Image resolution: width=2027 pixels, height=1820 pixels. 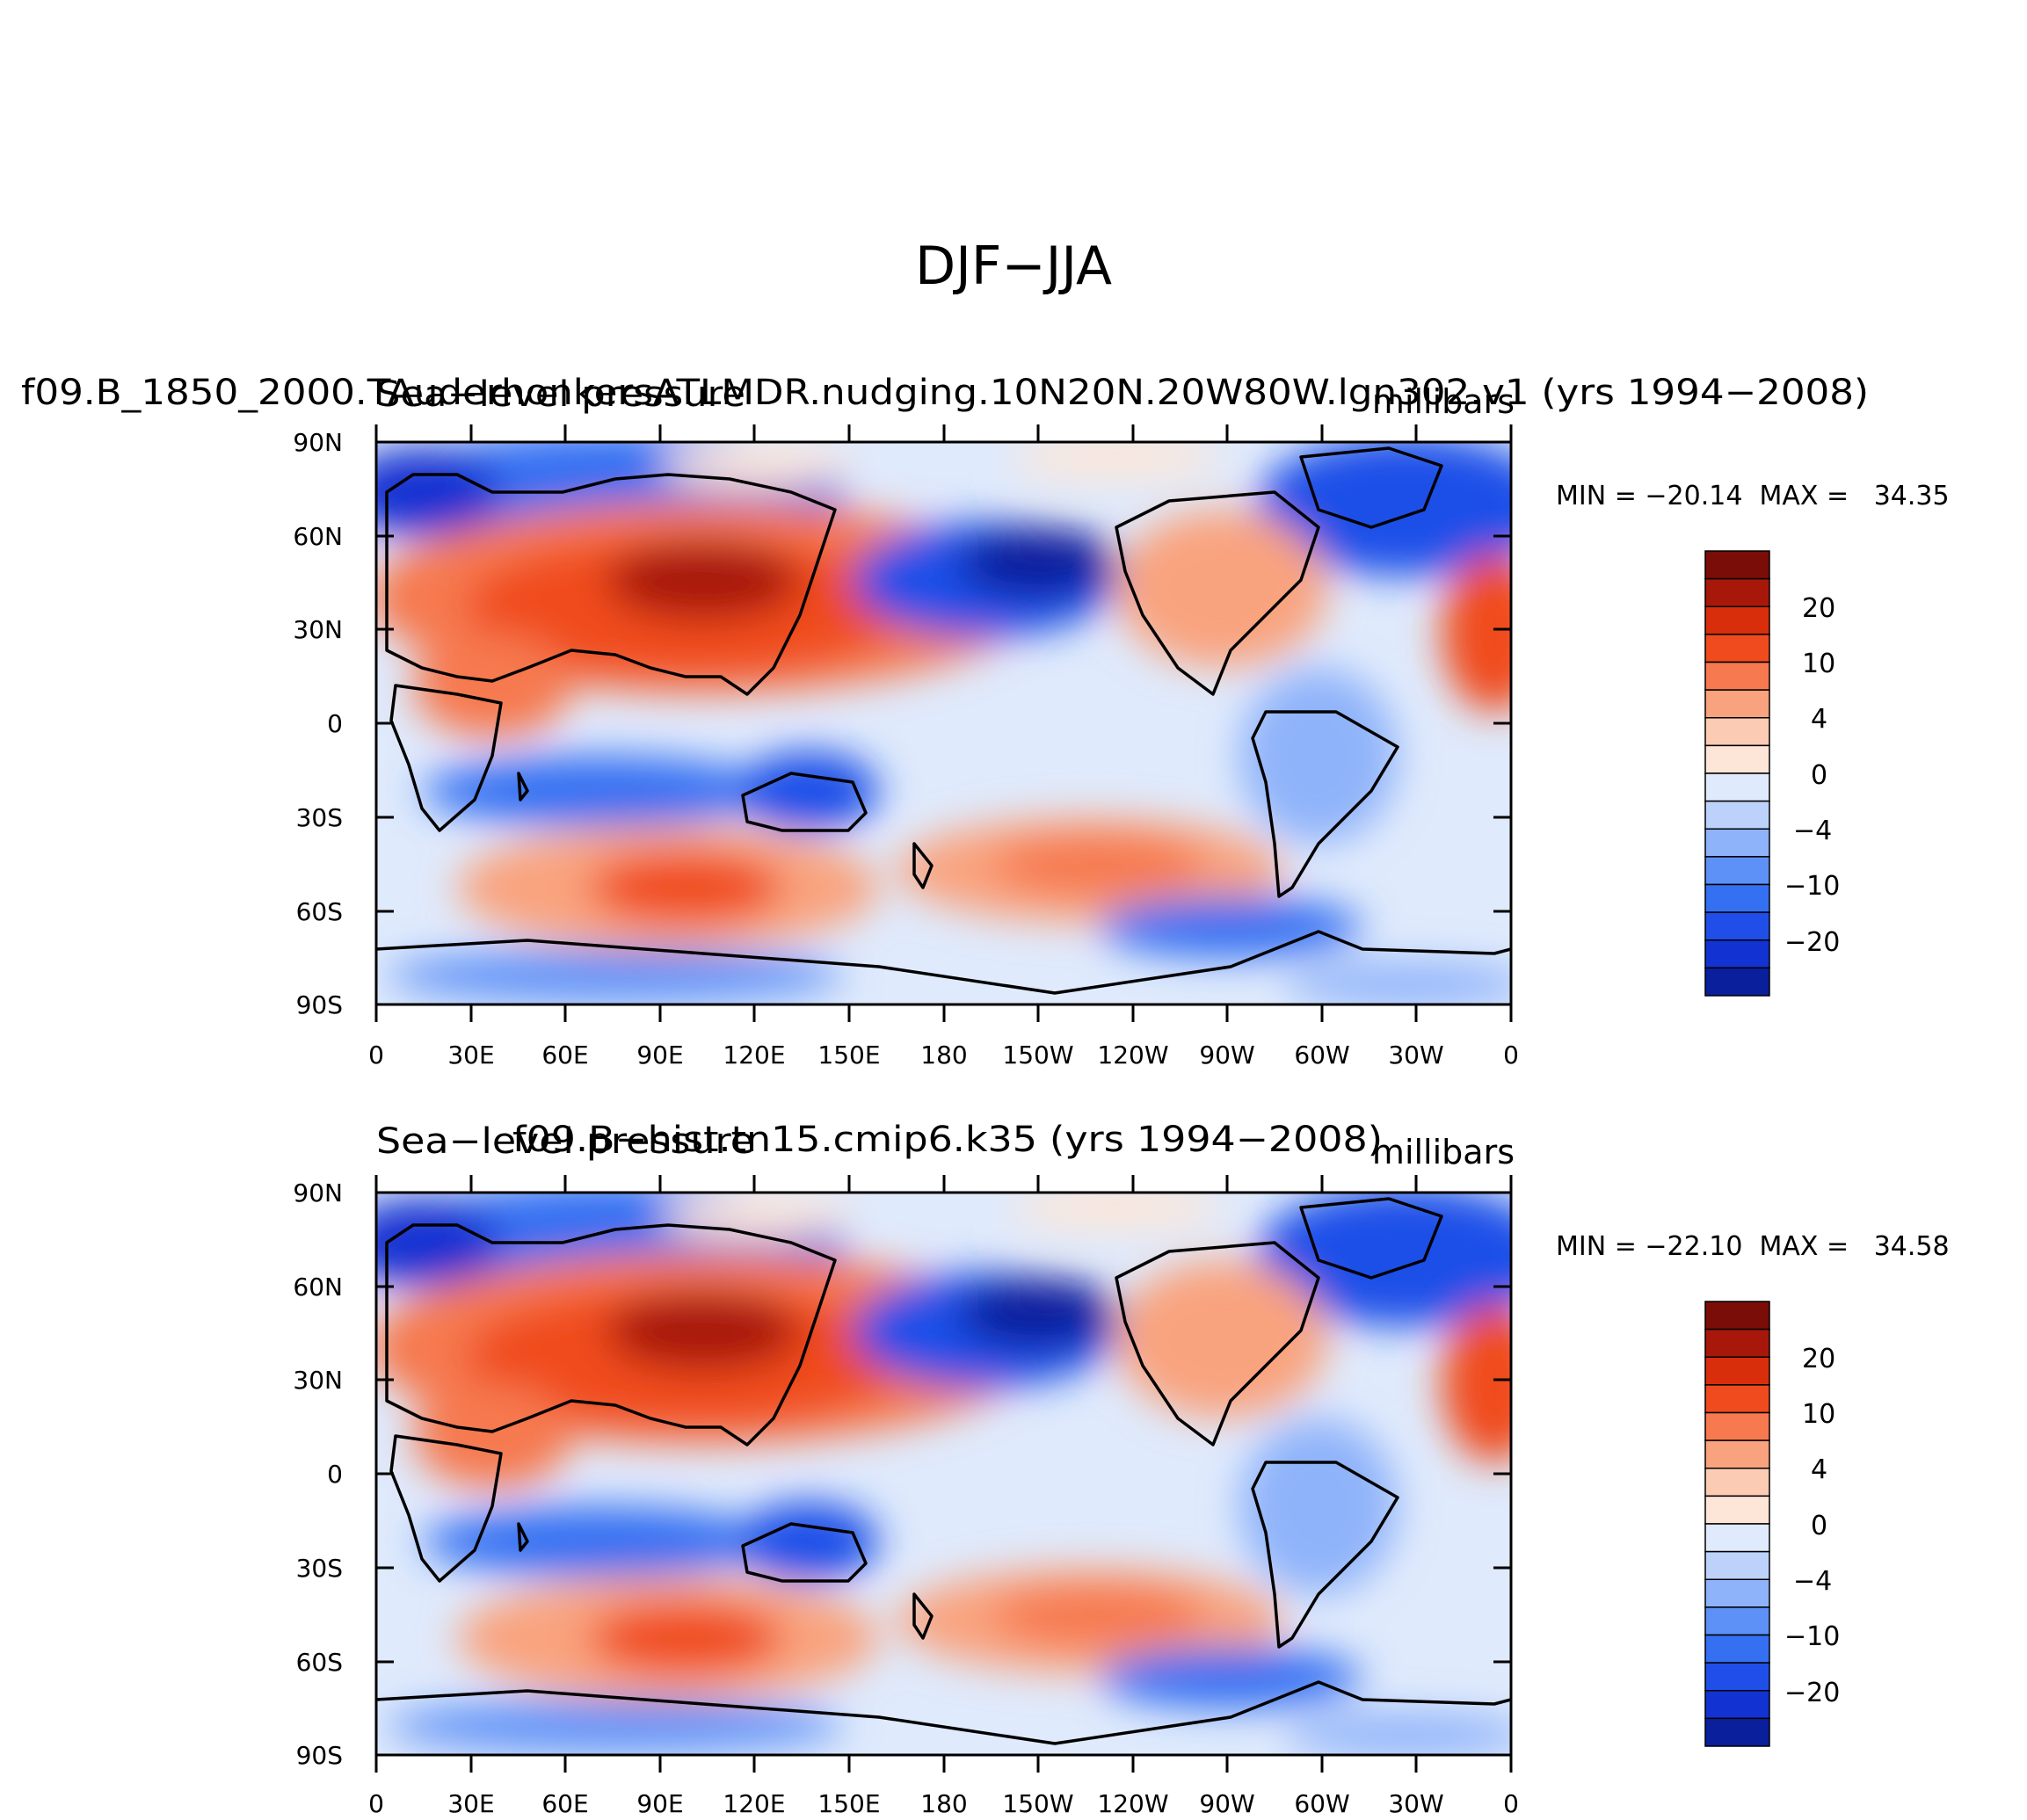 I want to click on panel-1-units: millibars, so click(x=1443, y=401).